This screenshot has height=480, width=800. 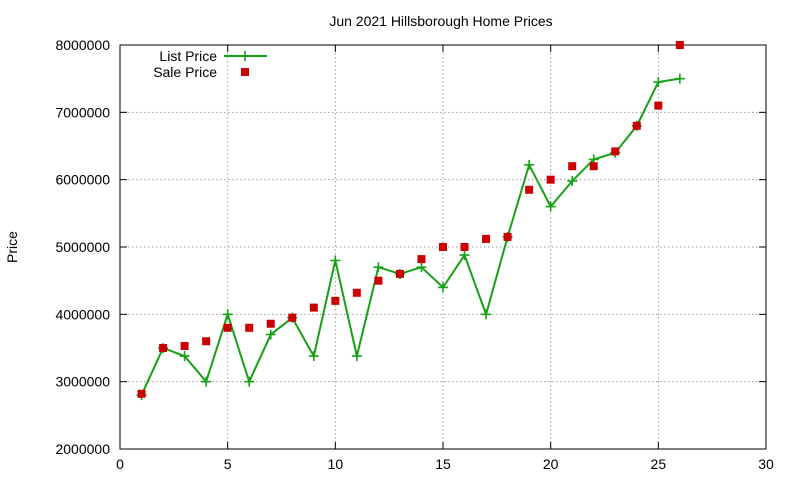 What do you see at coordinates (12, 247) in the screenshot?
I see `y-axis-label: Price` at bounding box center [12, 247].